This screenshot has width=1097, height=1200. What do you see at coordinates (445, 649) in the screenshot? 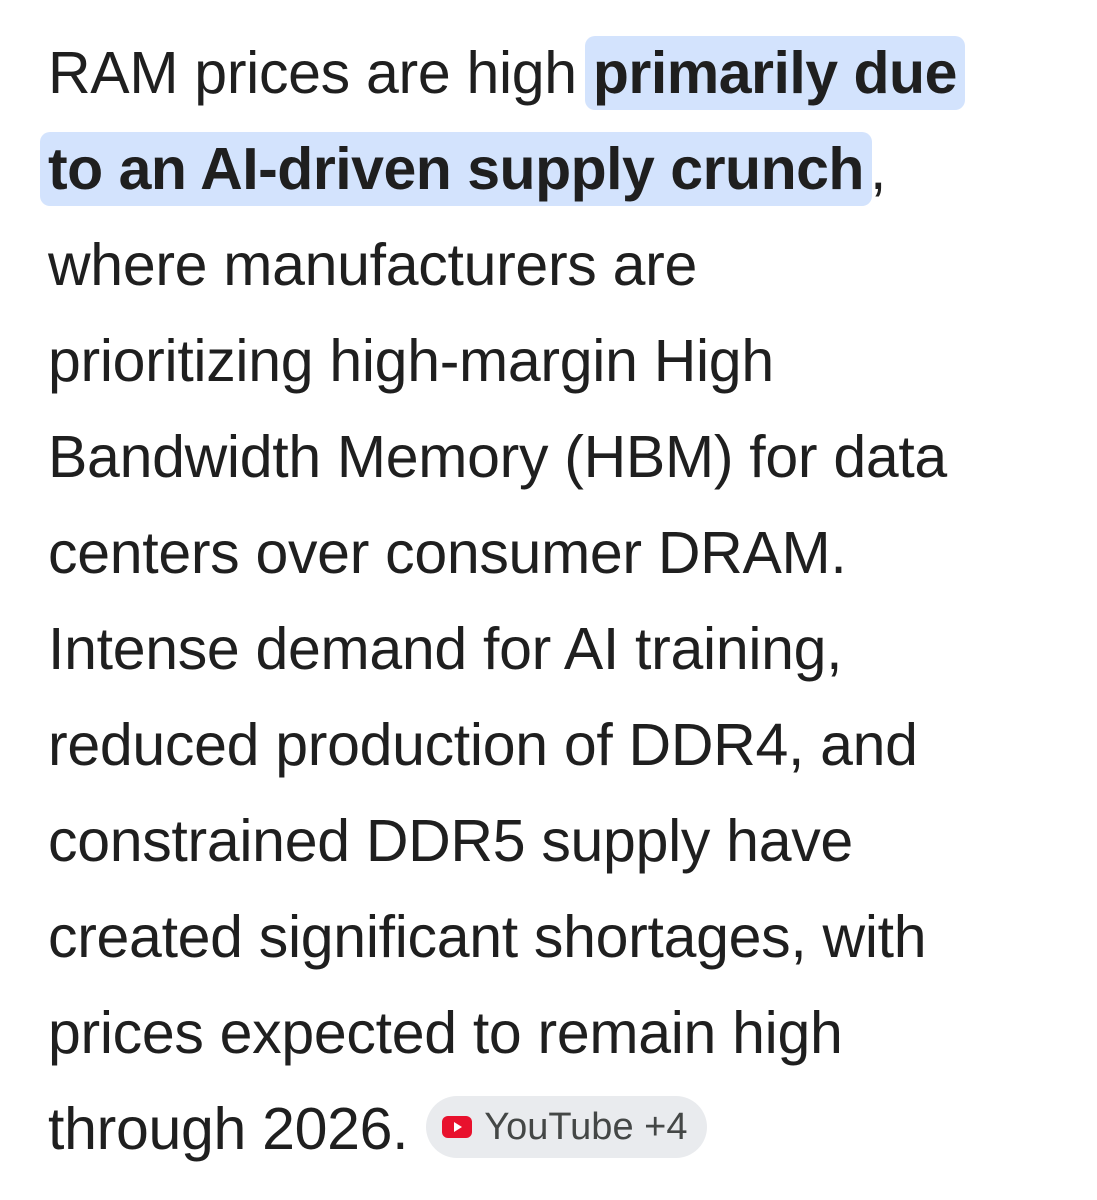
I see `answer-line: Intense demand for AI training,` at bounding box center [445, 649].